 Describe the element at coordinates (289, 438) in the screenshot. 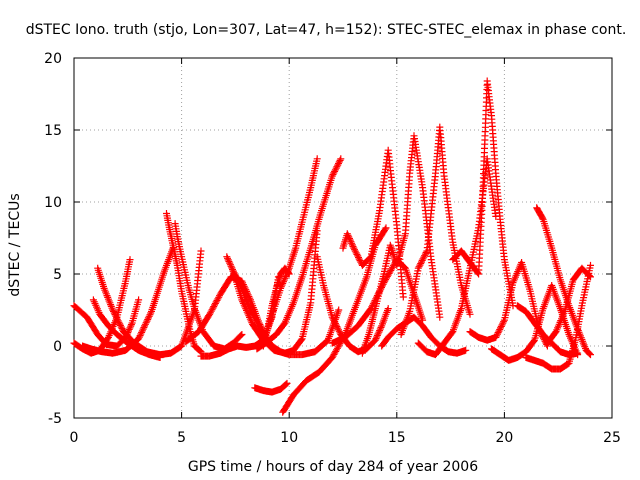

I see `x-tick-label: 10` at that location.